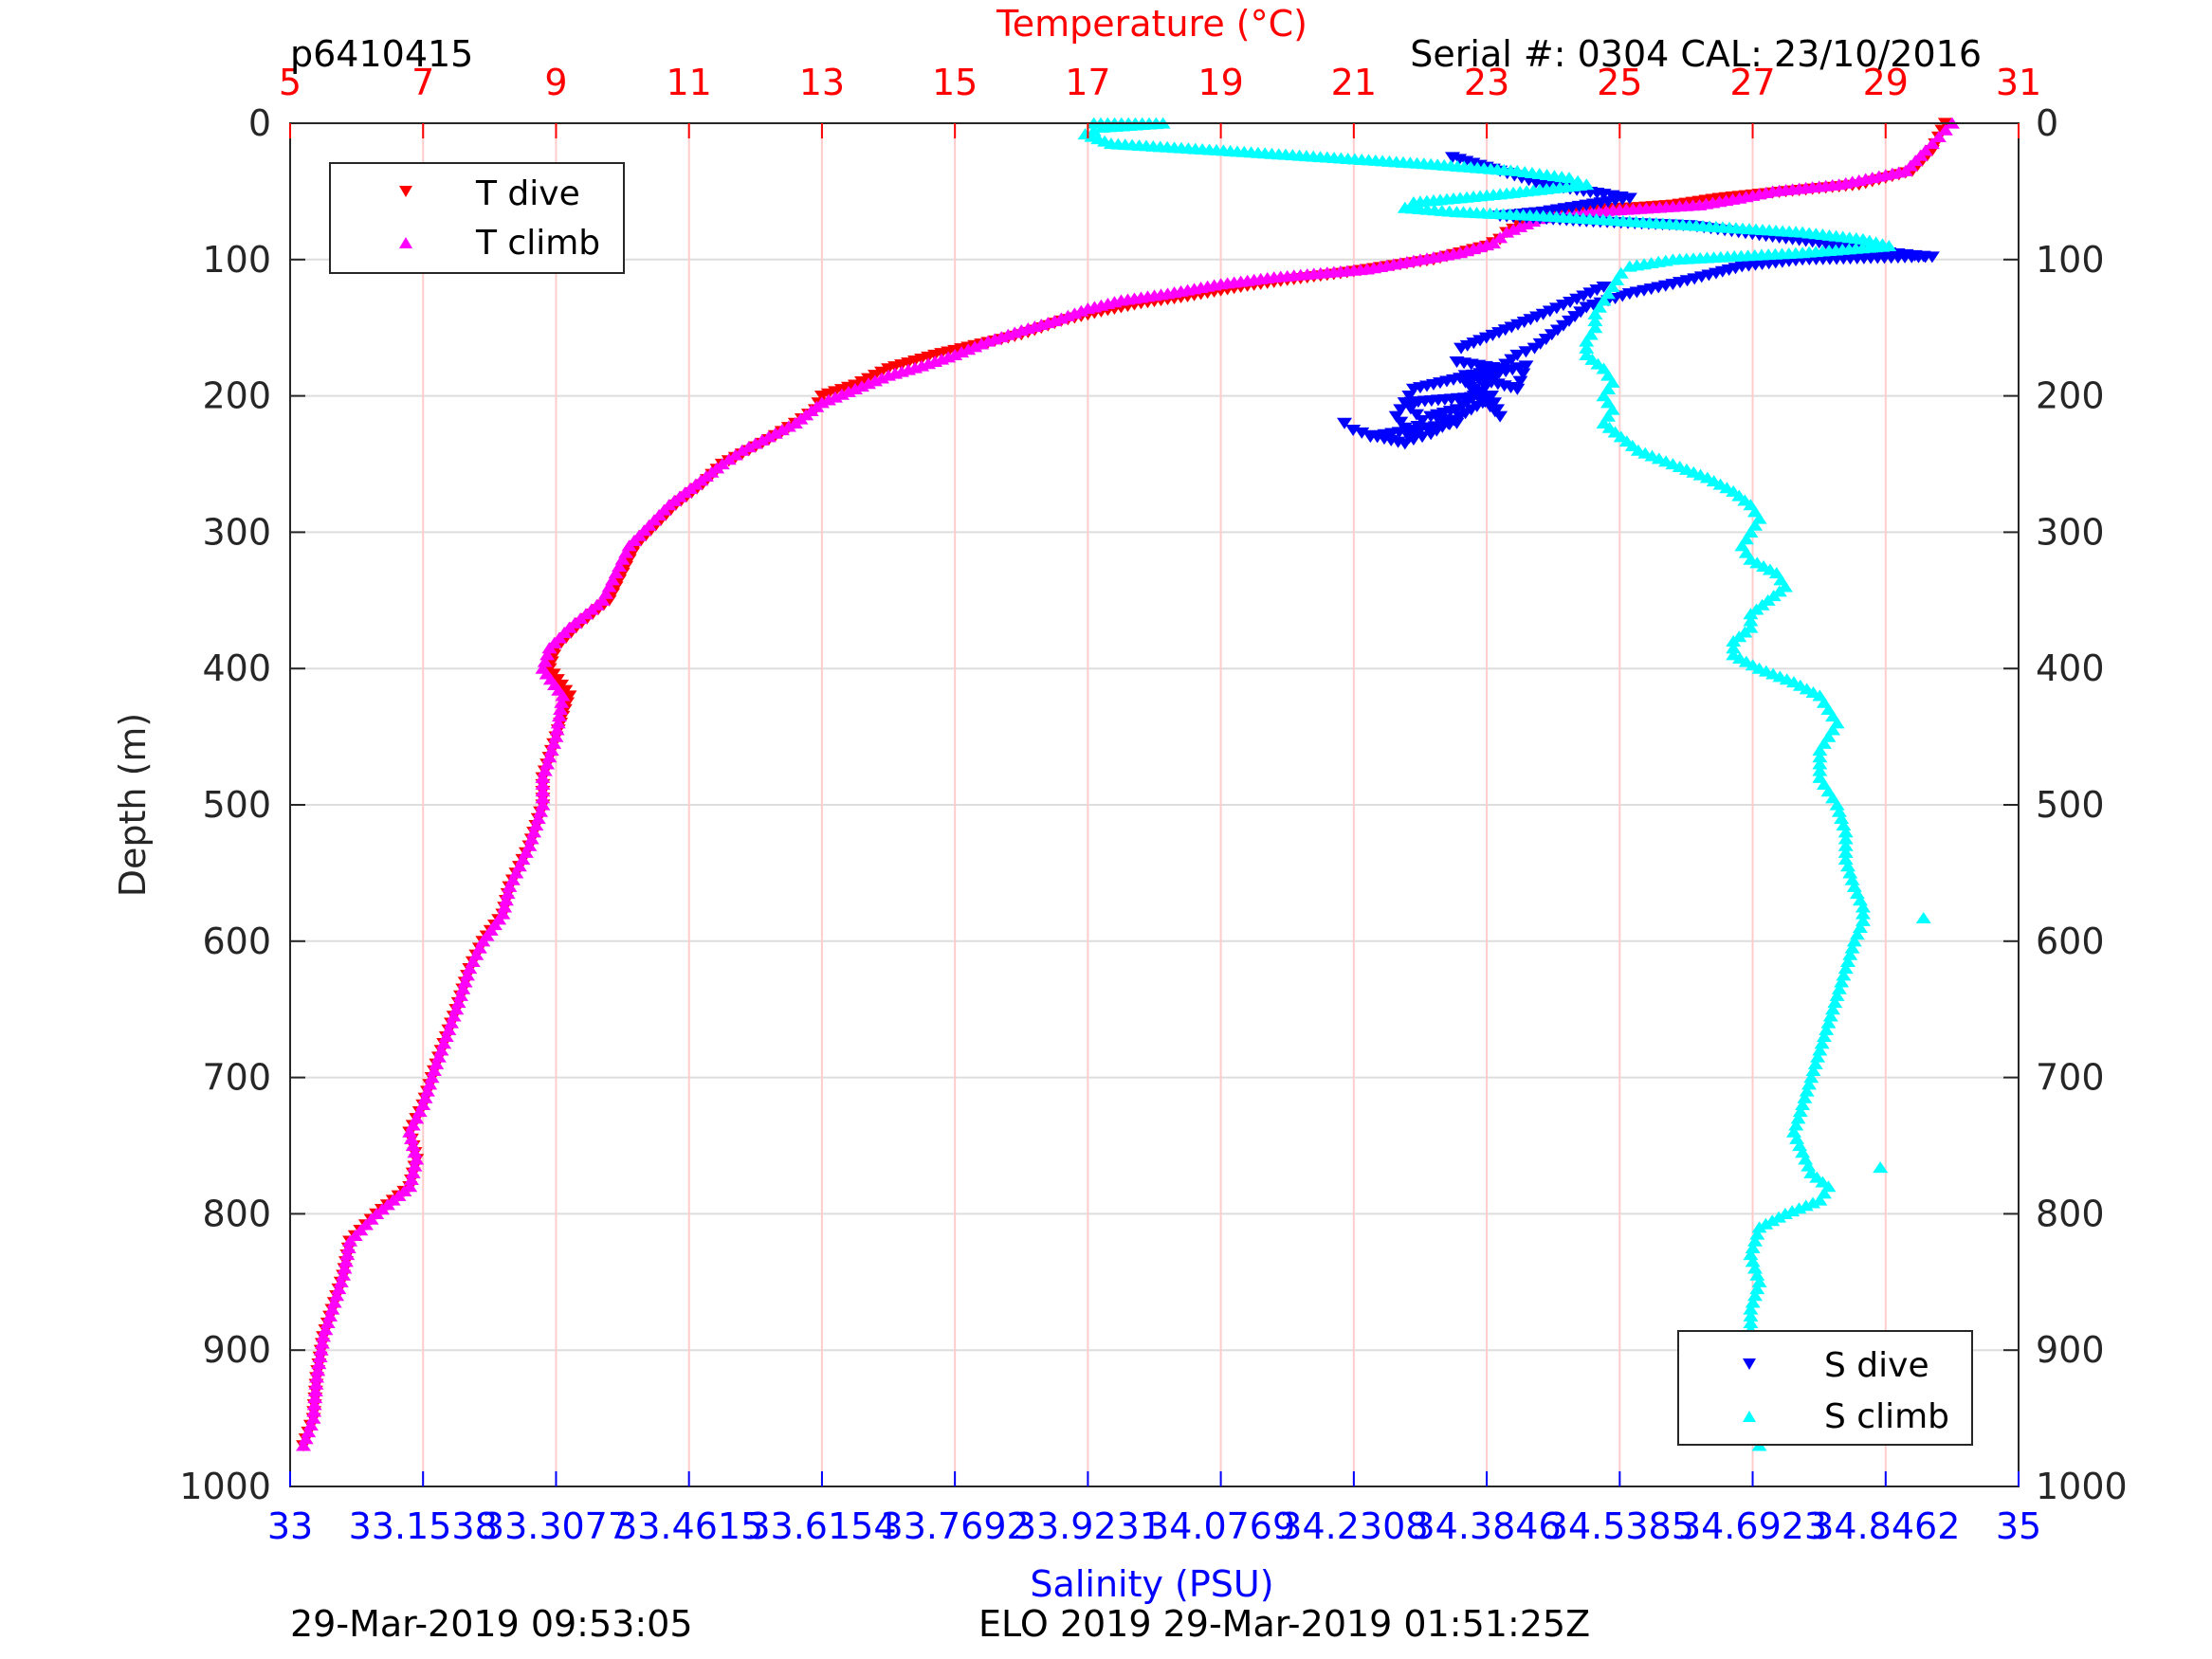 This screenshot has height=1659, width=2212. What do you see at coordinates (2070, 532) in the screenshot?
I see `depth-tick-label-right: 300` at bounding box center [2070, 532].